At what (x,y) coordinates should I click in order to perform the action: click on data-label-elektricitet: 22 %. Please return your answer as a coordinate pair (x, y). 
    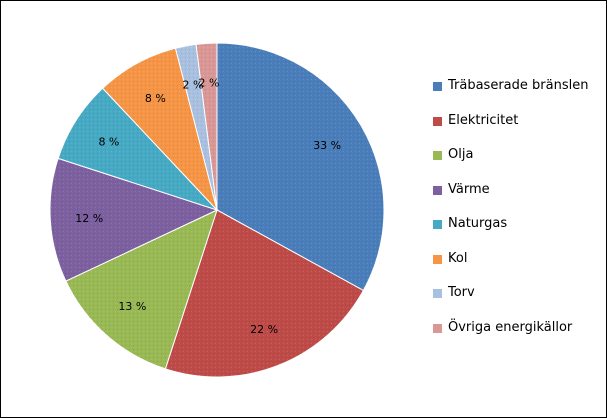
    Looking at the image, I should click on (264, 329).